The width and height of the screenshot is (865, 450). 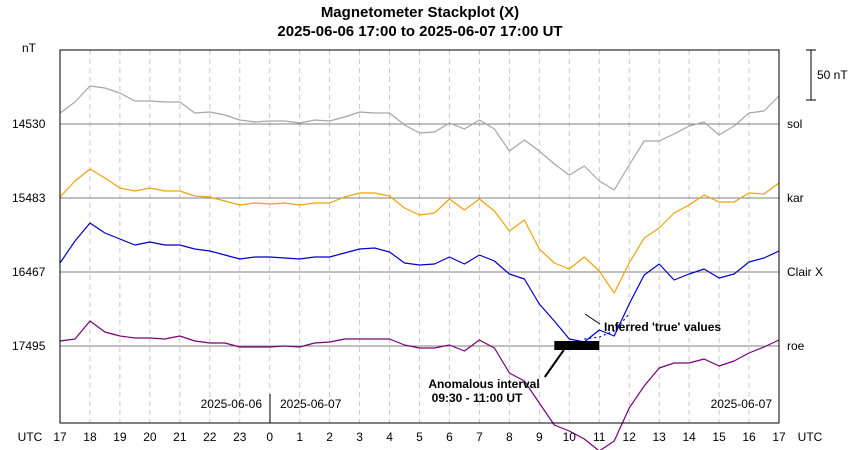 I want to click on date-label-right: 2025-06-07, so click(x=311, y=404).